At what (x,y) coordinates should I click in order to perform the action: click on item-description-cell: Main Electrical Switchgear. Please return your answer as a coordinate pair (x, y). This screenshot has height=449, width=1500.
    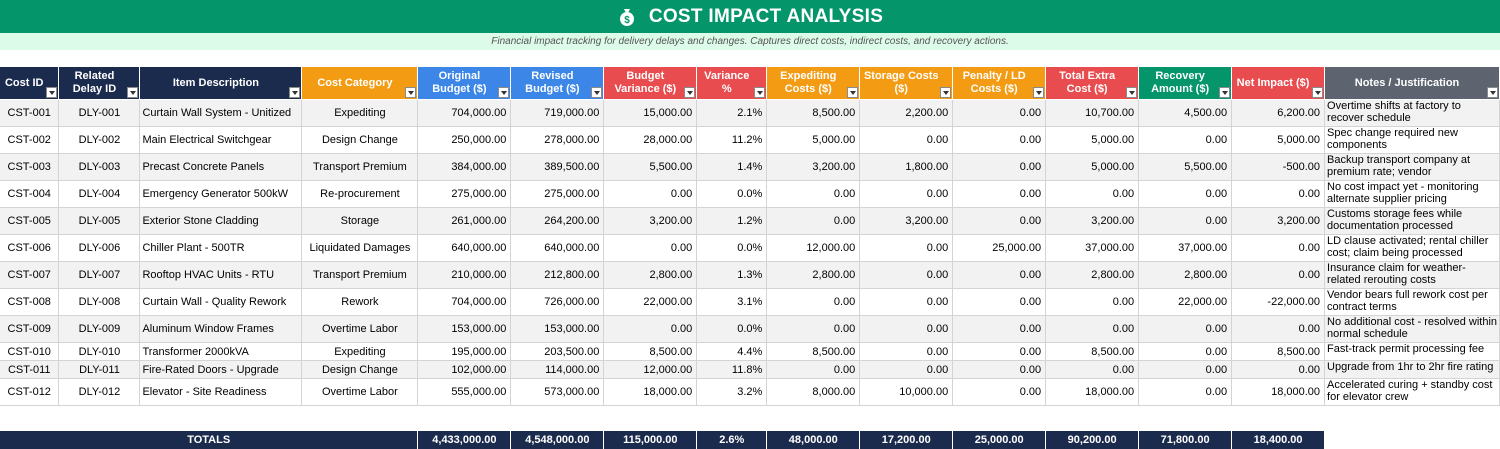
    Looking at the image, I should click on (221, 140).